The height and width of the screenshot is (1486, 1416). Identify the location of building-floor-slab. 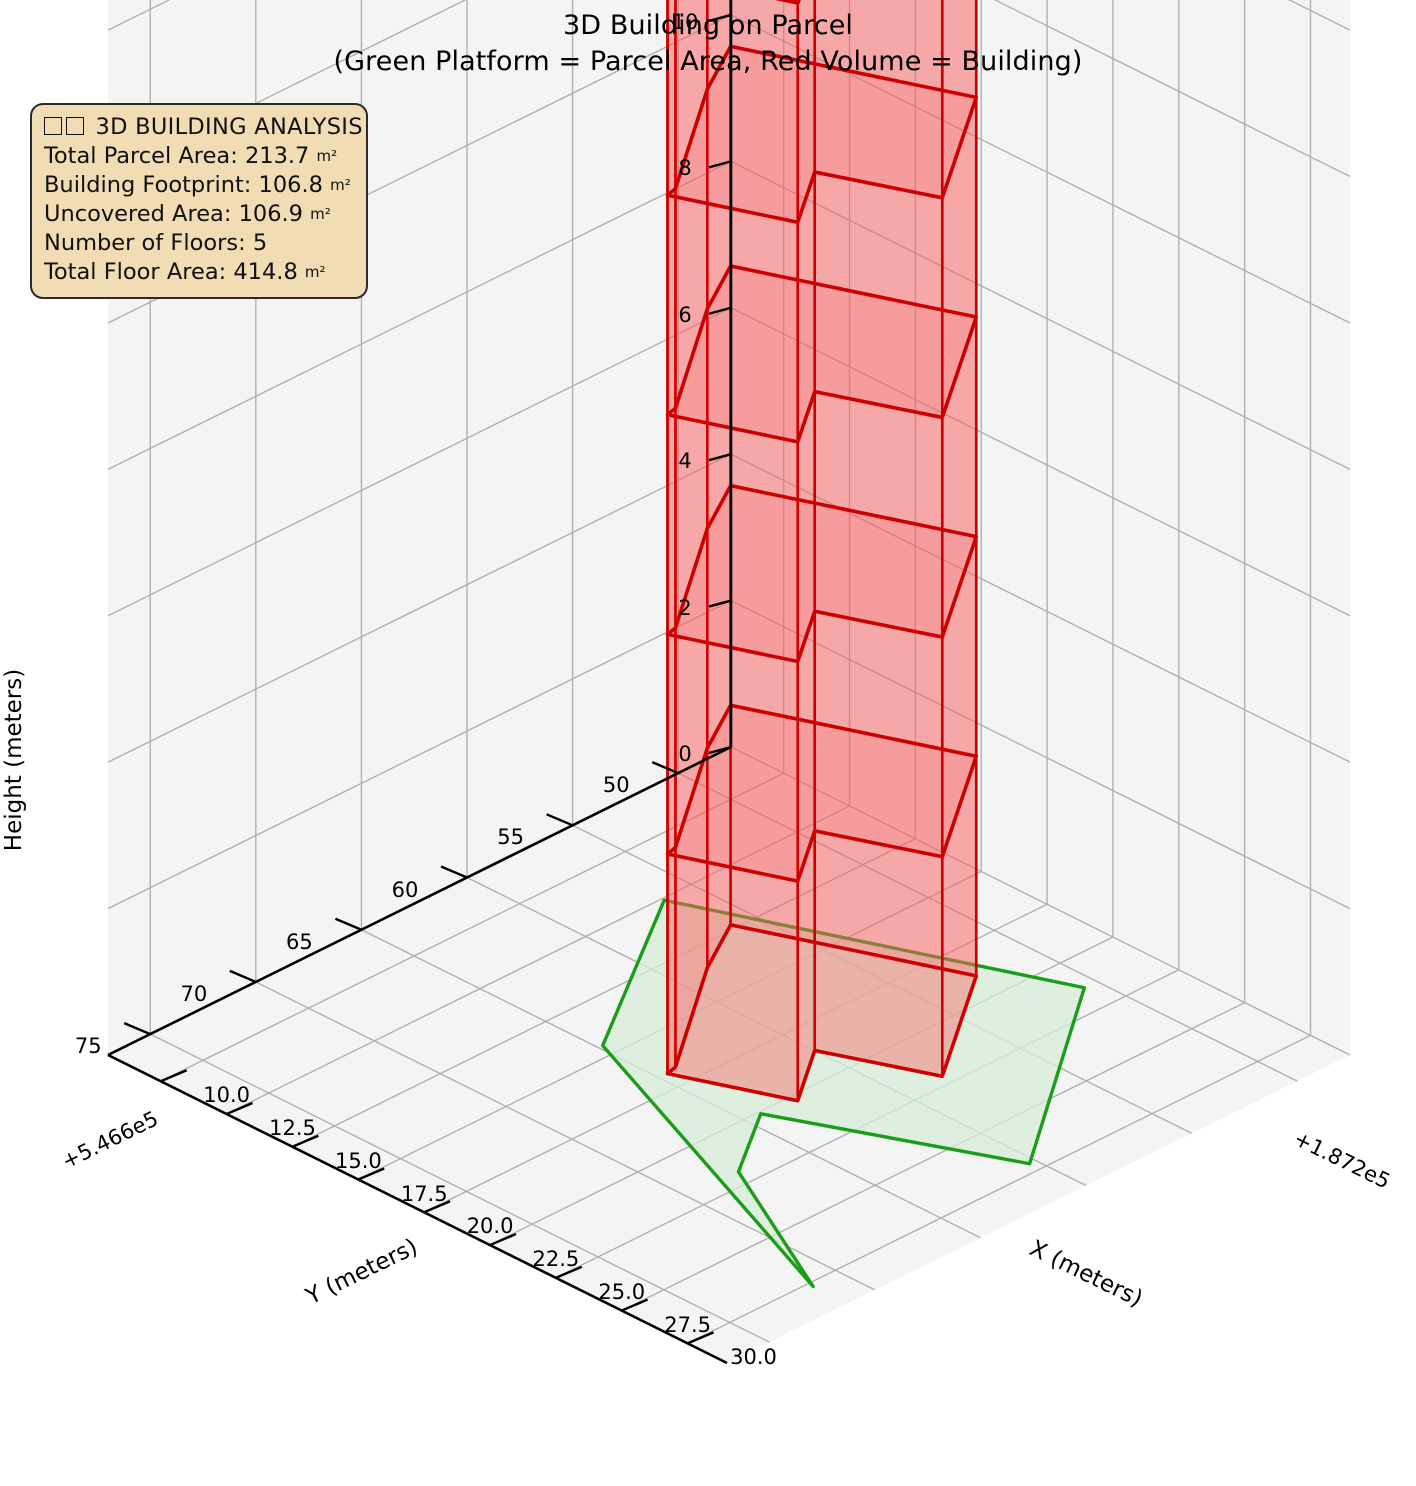
(822, 1013).